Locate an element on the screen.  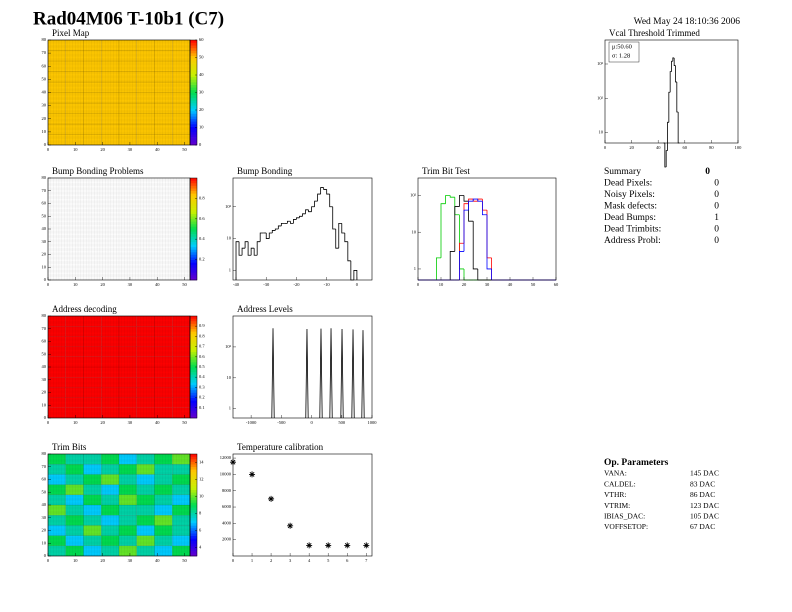
z-tick-label: 4 is located at coordinates (200, 547).